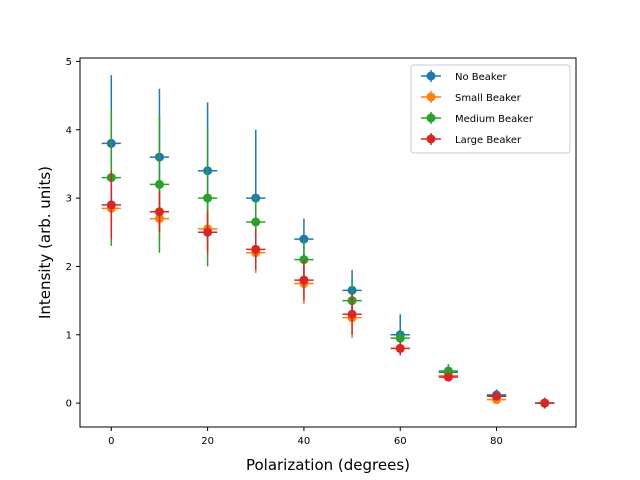 The width and height of the screenshot is (640, 480). Describe the element at coordinates (111, 441) in the screenshot. I see `x-tick-label: 0` at that location.